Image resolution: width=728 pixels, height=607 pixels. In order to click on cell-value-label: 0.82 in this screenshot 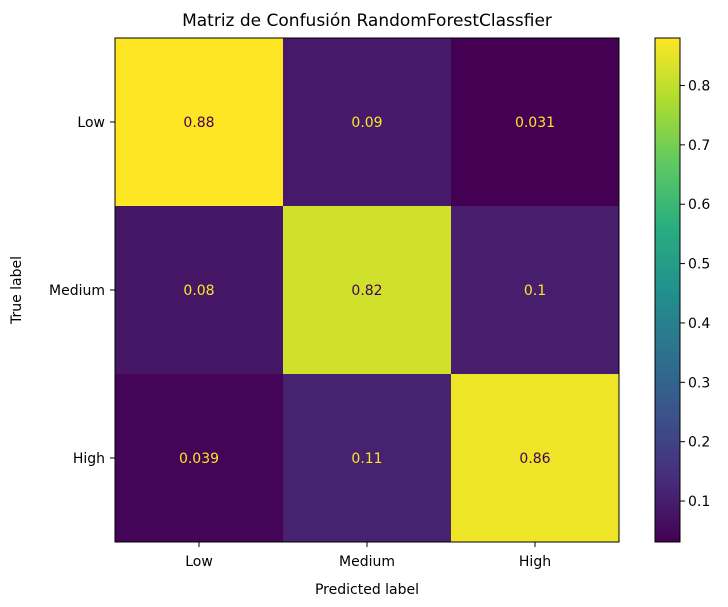, I will do `click(366, 291)`.